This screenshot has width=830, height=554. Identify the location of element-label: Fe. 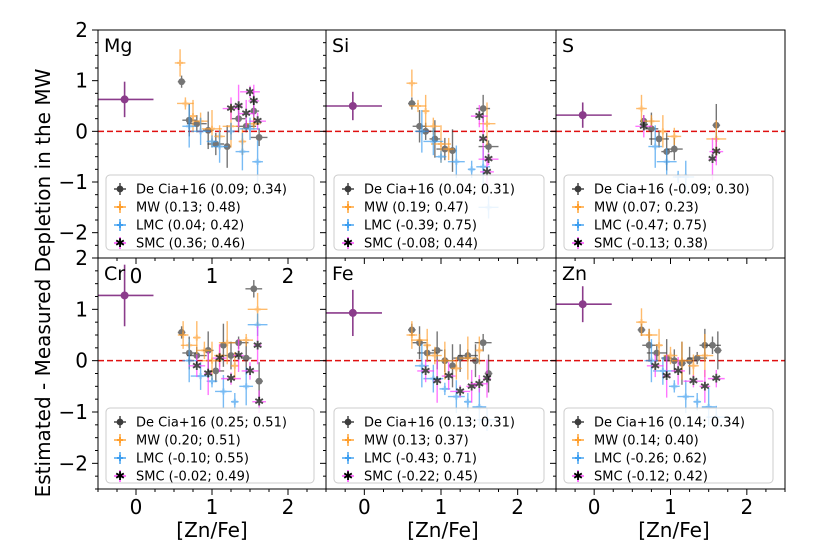
(343, 274).